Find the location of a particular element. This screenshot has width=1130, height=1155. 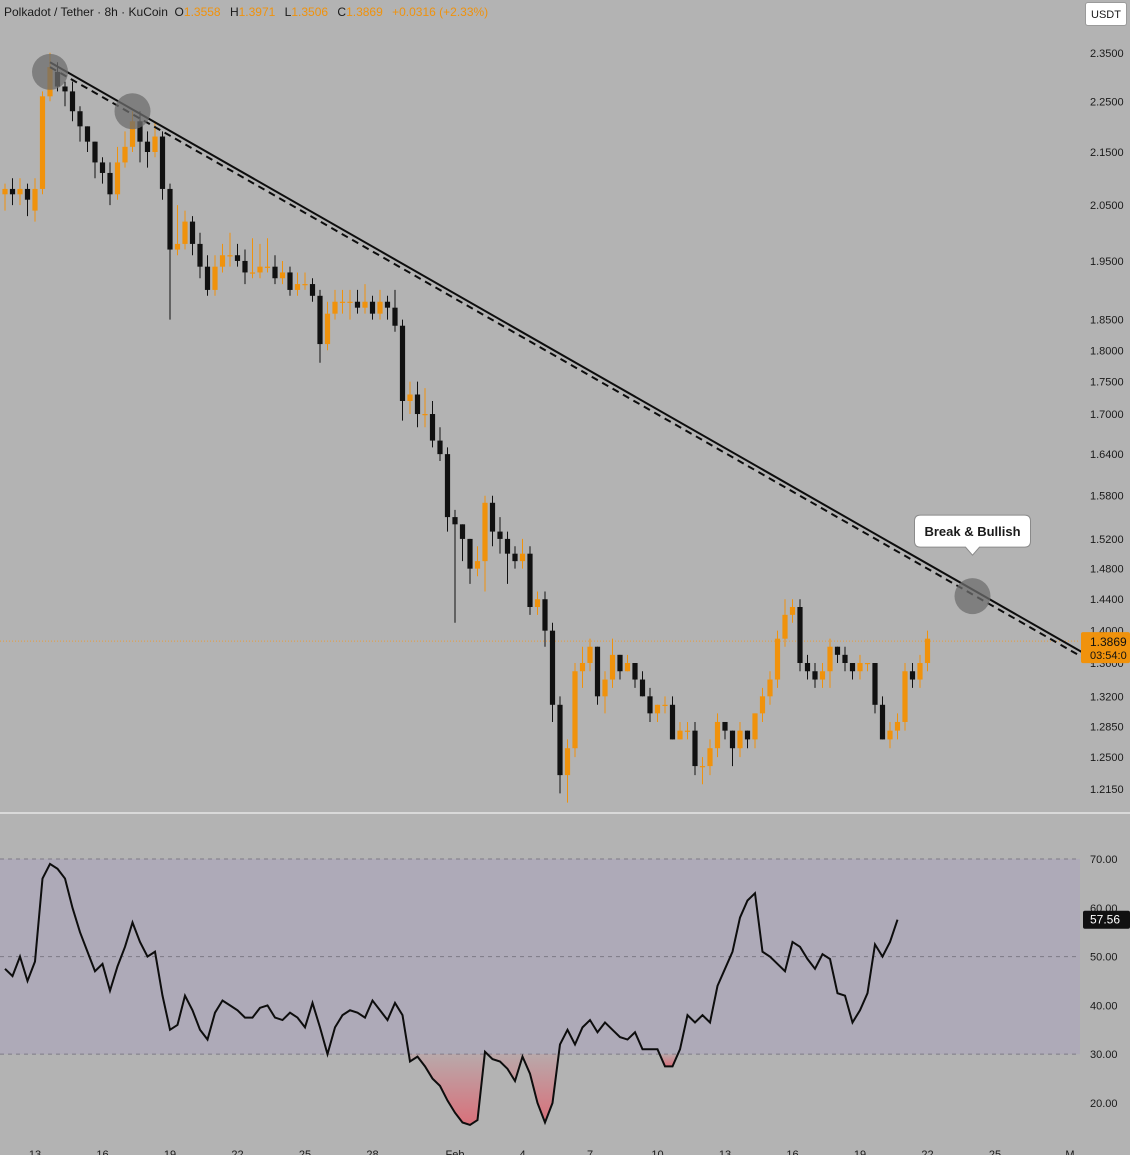

rsi-tick-label: 30.00 is located at coordinates (1104, 1055).